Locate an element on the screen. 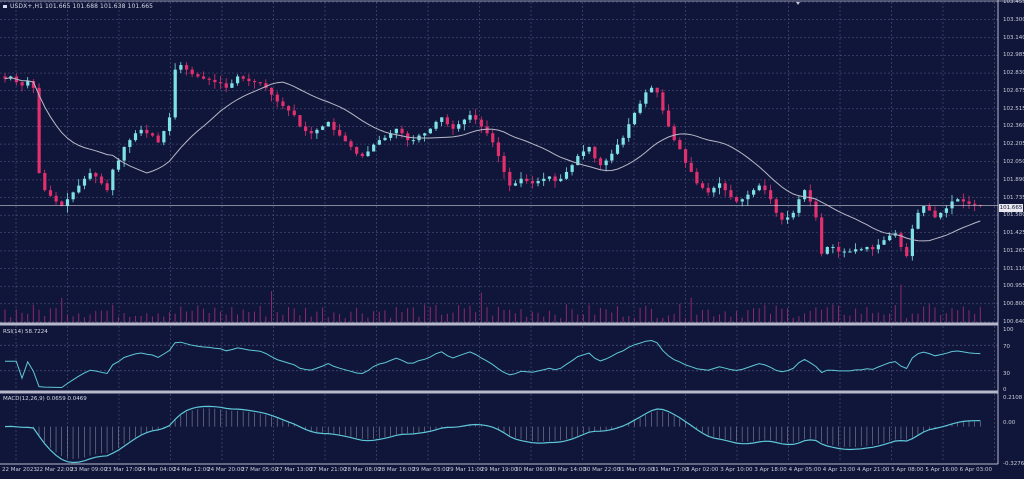 This screenshot has height=479, width=1024. macd-line is located at coordinates (492, 434).